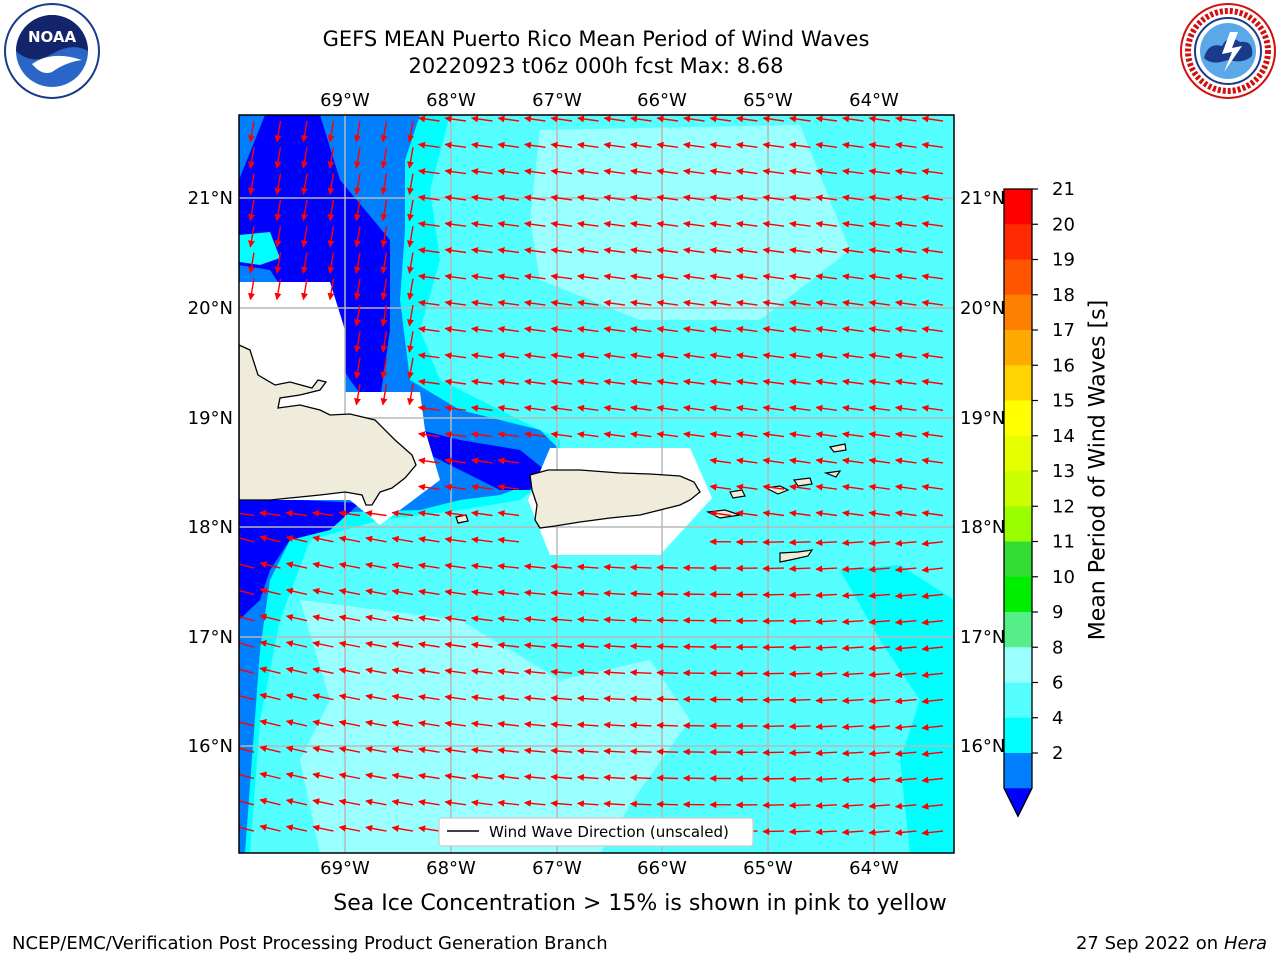 Image resolution: width=1280 pixels, height=960 pixels. What do you see at coordinates (495, 726) in the screenshot?
I see `field-8-9-south` at bounding box center [495, 726].